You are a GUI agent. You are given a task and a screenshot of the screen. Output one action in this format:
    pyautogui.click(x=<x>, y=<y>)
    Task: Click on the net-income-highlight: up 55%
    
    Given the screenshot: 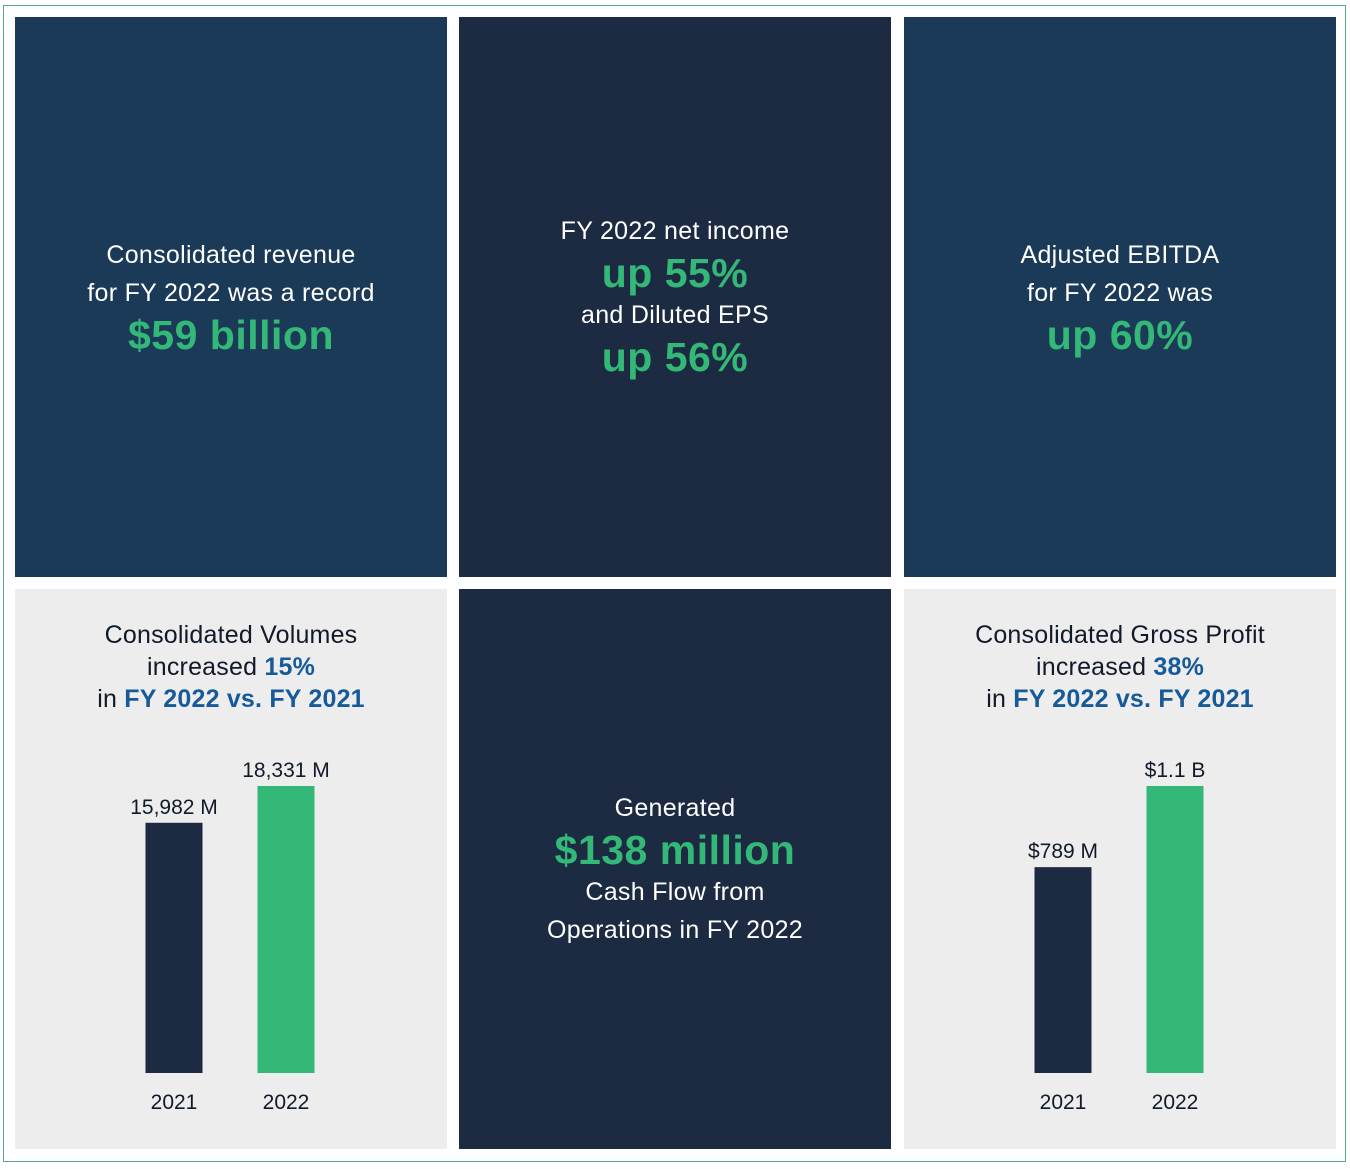 What is the action you would take?
    pyautogui.click(x=675, y=273)
    